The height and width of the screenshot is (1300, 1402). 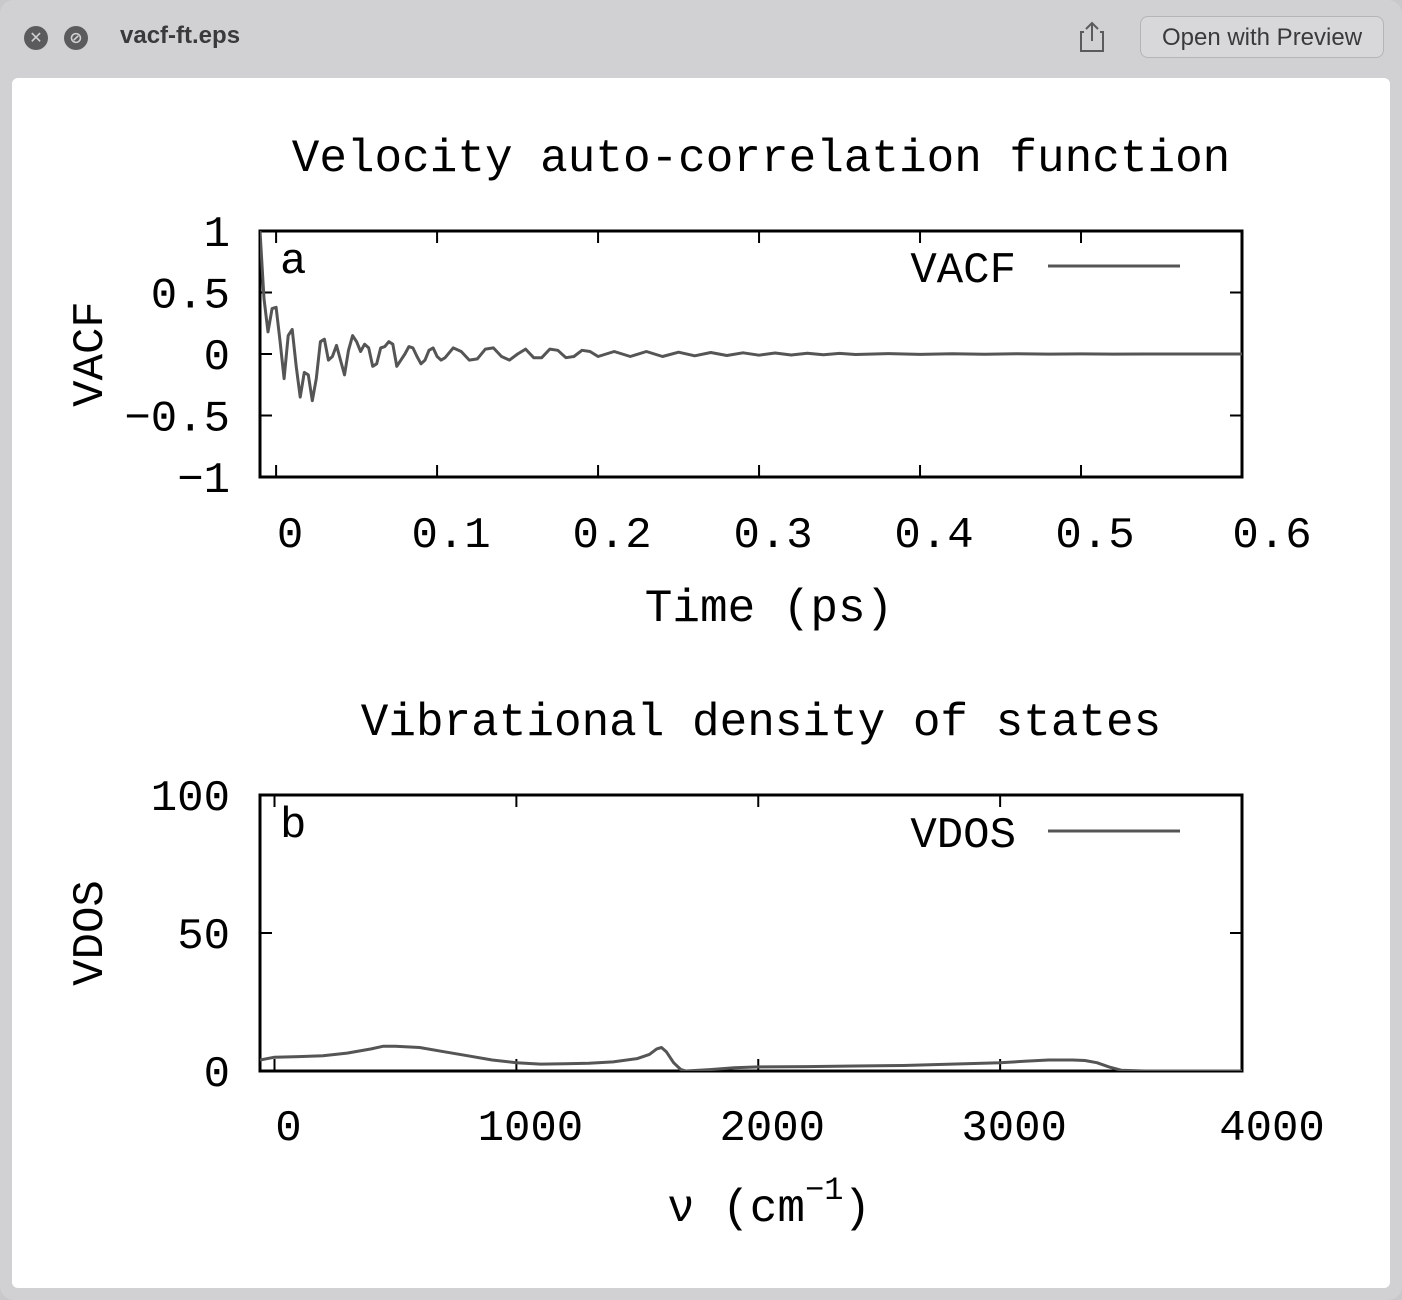 I want to click on y-tick-label: −1, so click(x=203, y=481).